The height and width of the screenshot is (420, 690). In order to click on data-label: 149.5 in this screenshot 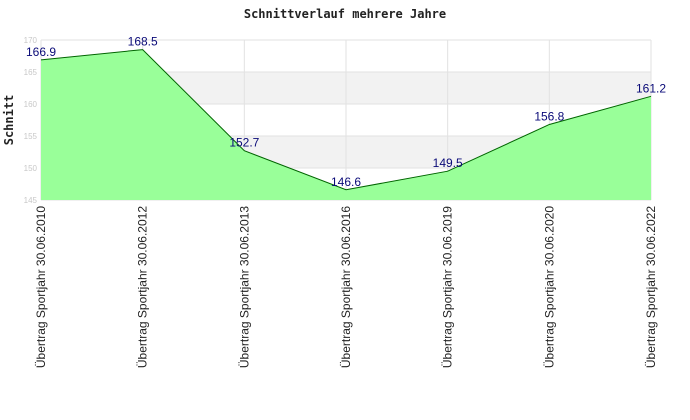, I will do `click(448, 163)`.